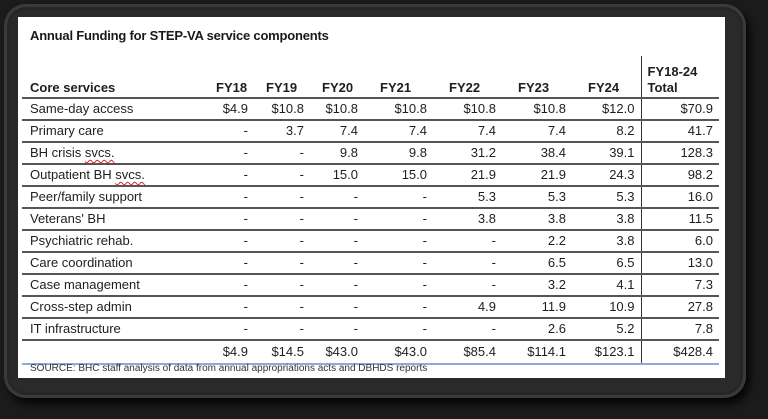 The width and height of the screenshot is (768, 419). I want to click on cell-fy21: 15.0, so click(398, 175).